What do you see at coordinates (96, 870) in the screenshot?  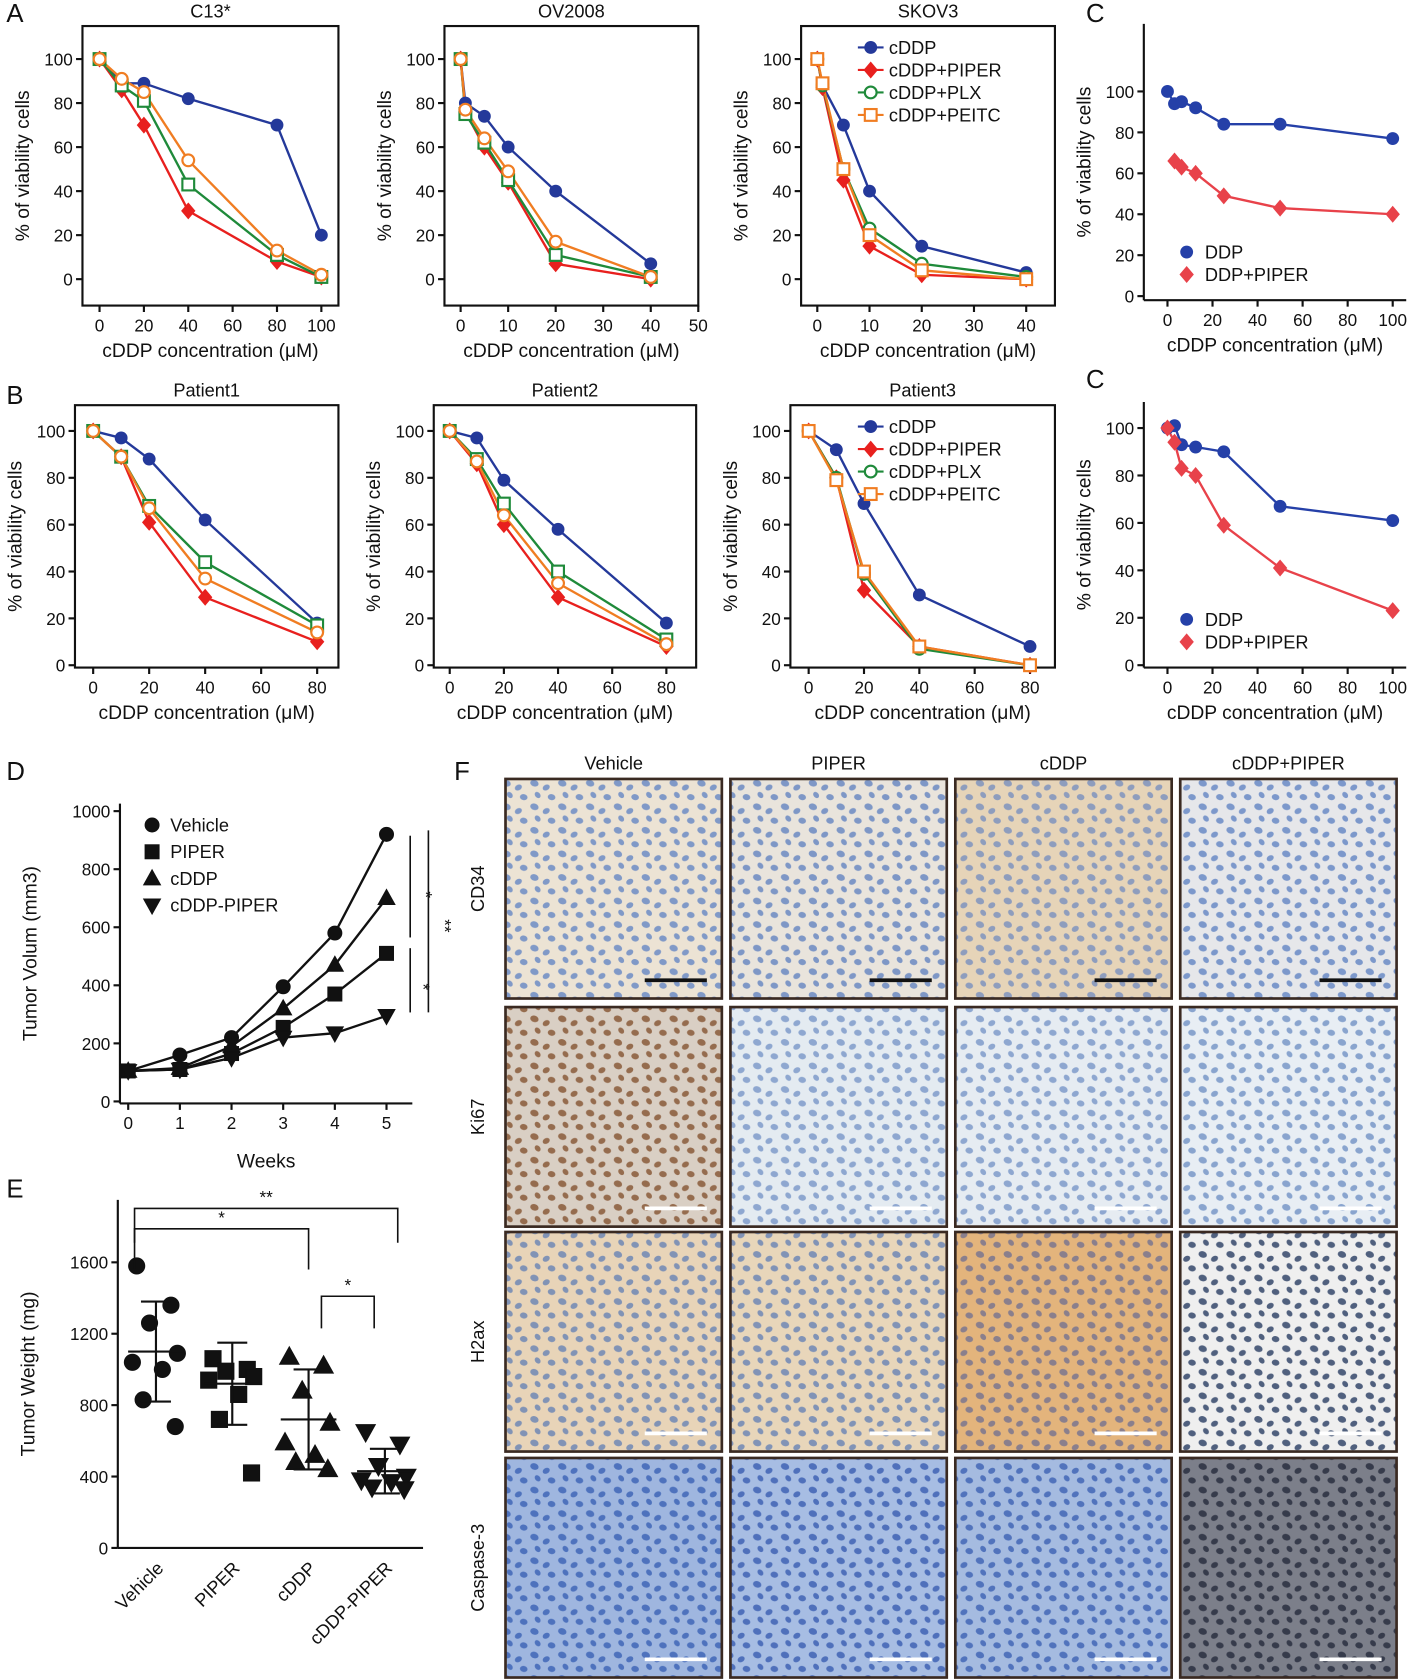 I see `y-tick-label: 800` at bounding box center [96, 870].